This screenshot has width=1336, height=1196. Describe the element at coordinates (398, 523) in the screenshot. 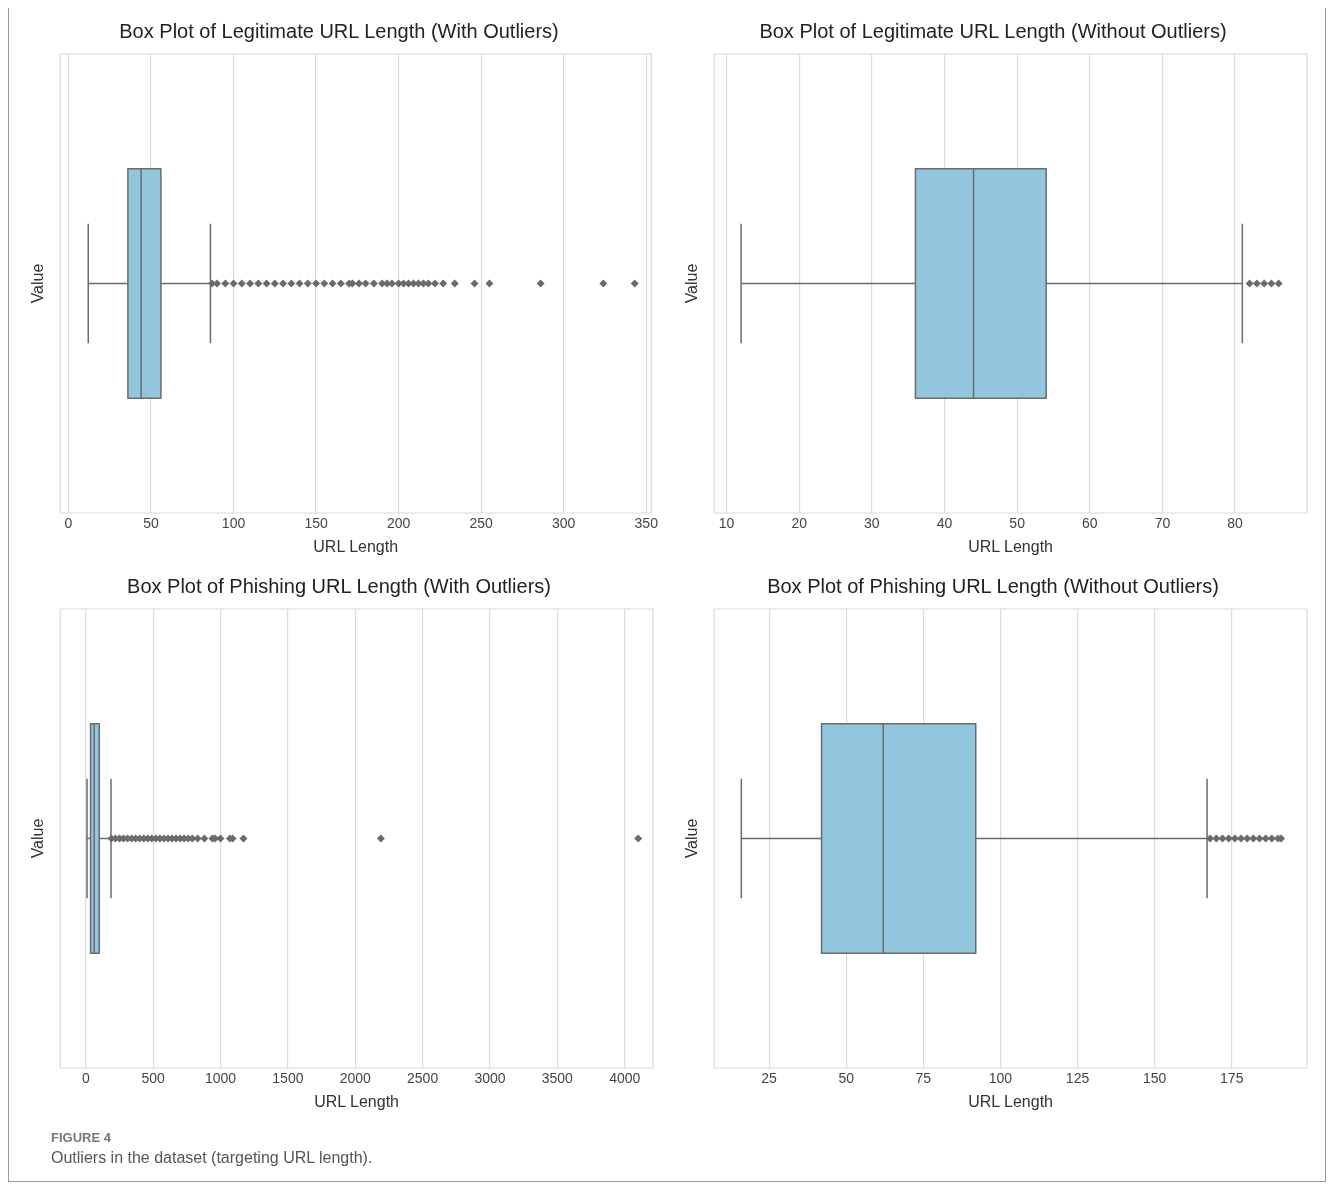

I see `x-tick-label: 200` at that location.